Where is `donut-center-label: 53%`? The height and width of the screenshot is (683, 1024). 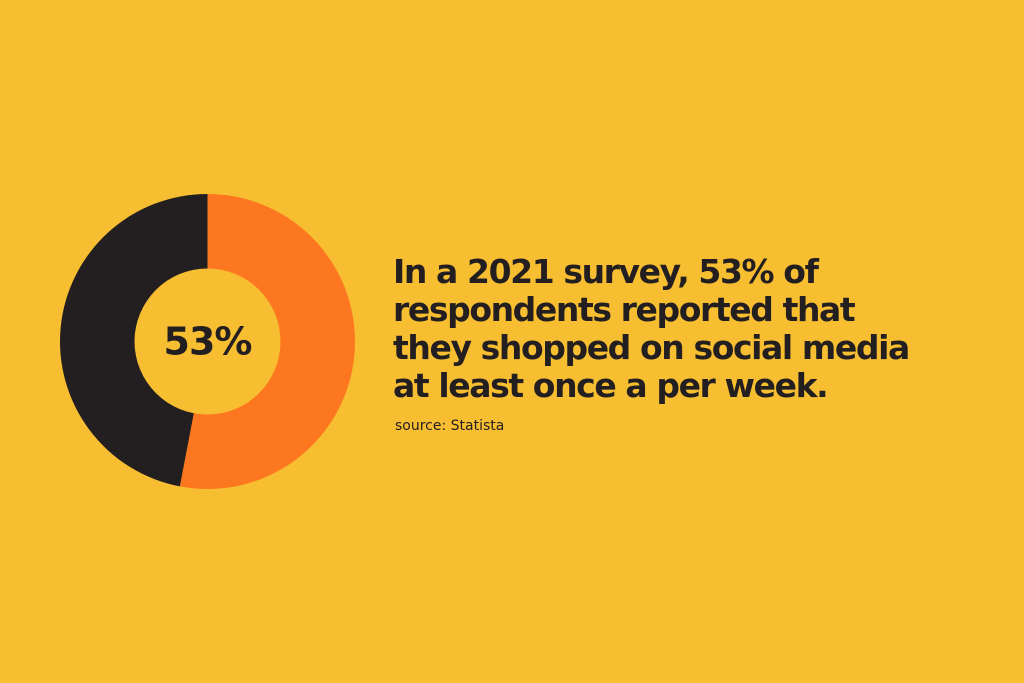 donut-center-label: 53% is located at coordinates (208, 342).